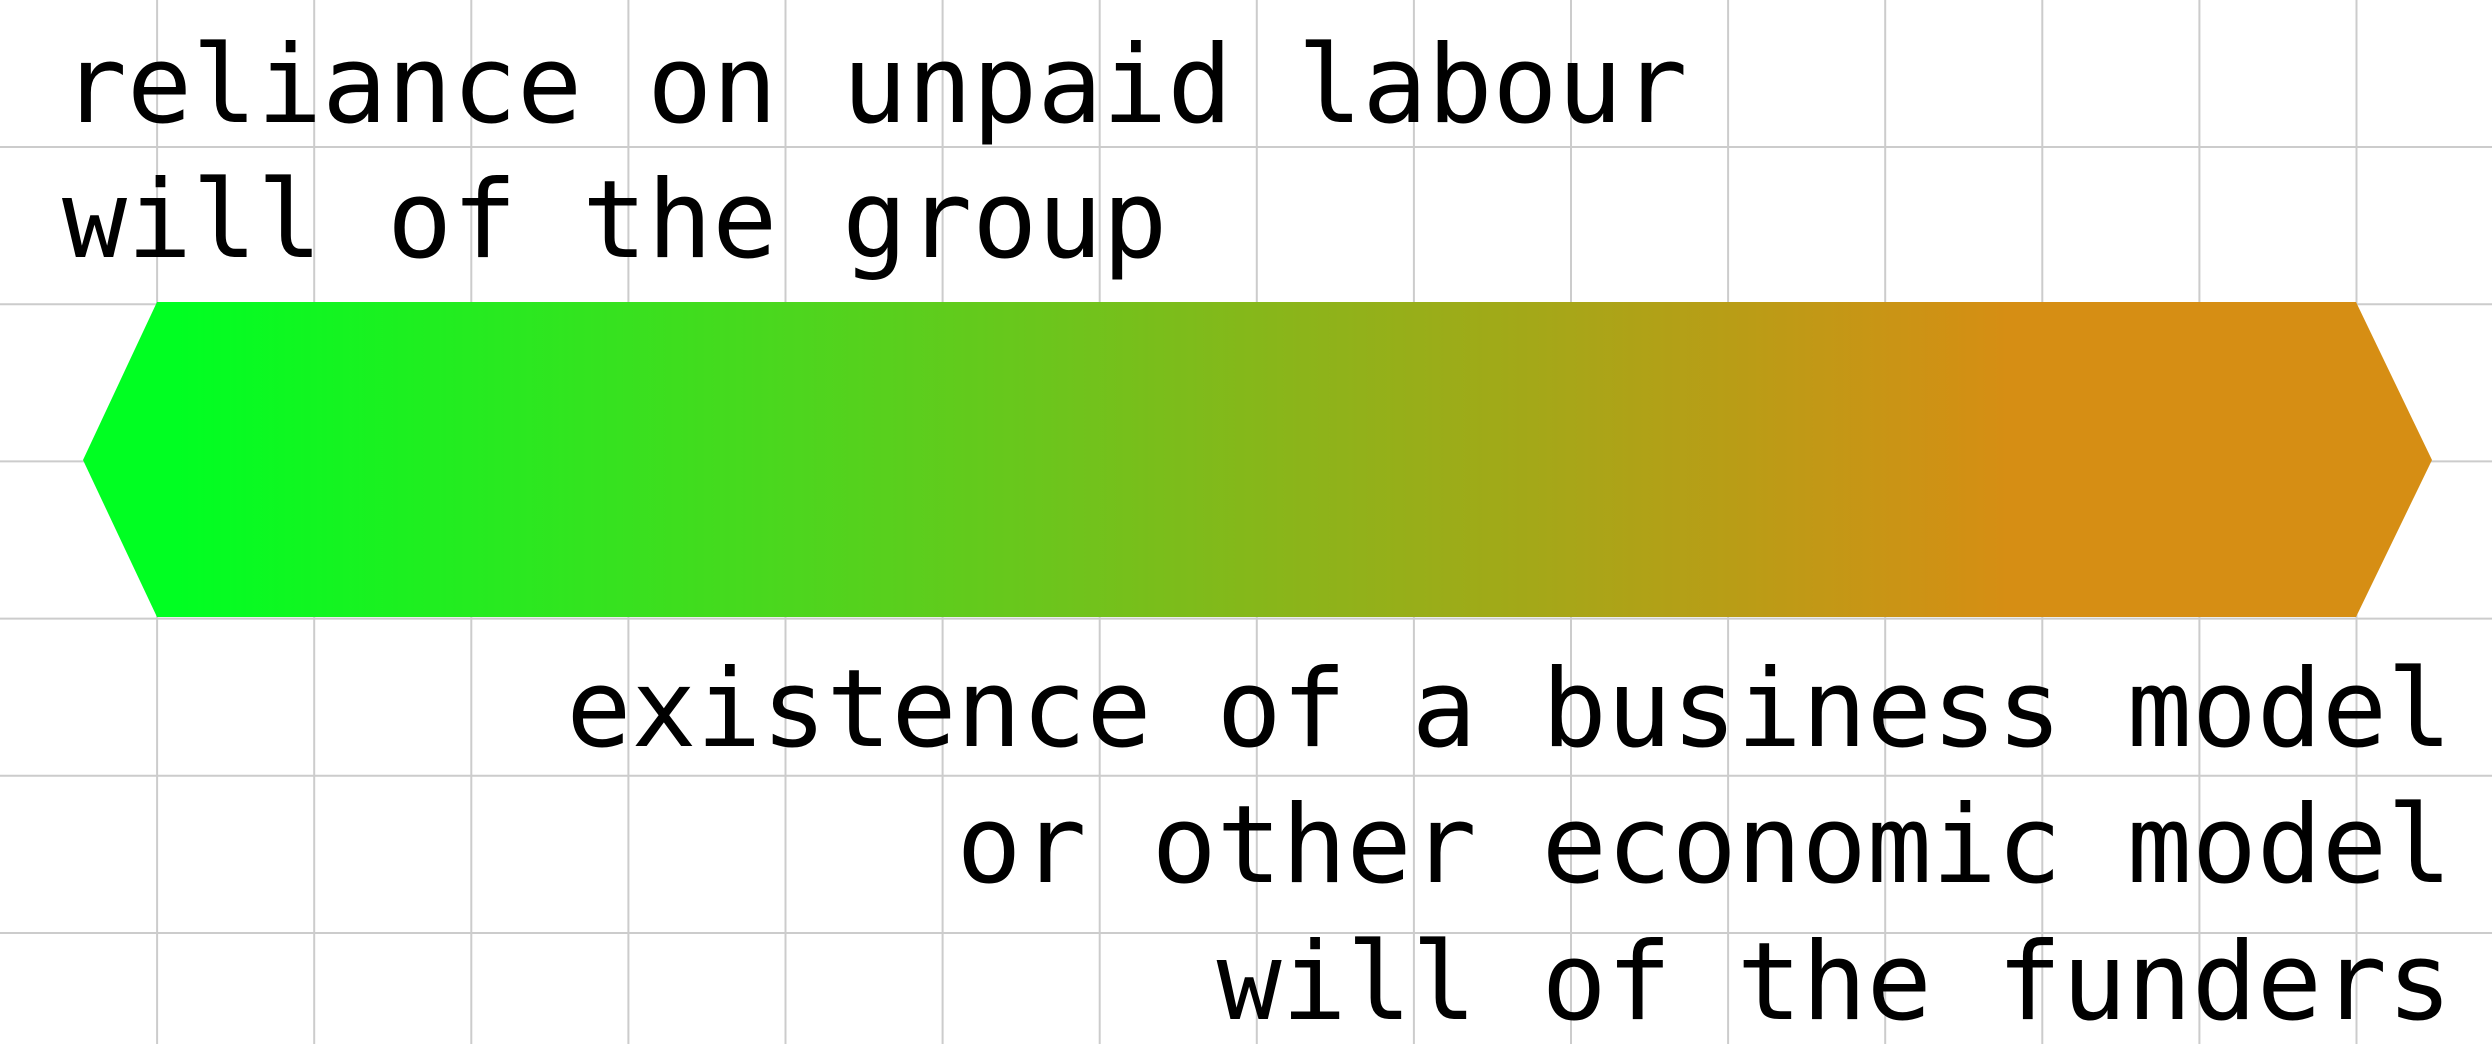 This screenshot has height=1044, width=2492. Describe the element at coordinates (1705, 845) in the screenshot. I see `bottom-label-line-2: or other economic model` at that location.